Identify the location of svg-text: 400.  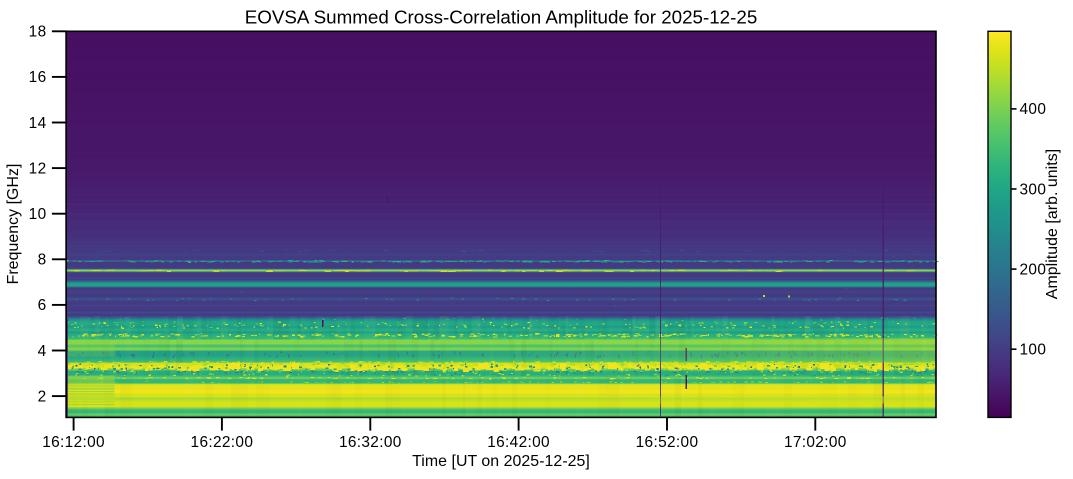
(1033, 109).